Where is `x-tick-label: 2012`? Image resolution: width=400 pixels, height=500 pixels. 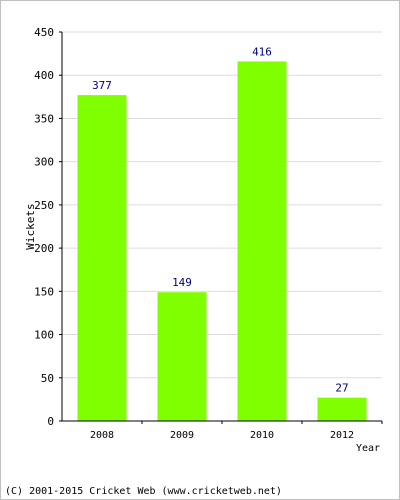 x-tick-label: 2012 is located at coordinates (342, 435).